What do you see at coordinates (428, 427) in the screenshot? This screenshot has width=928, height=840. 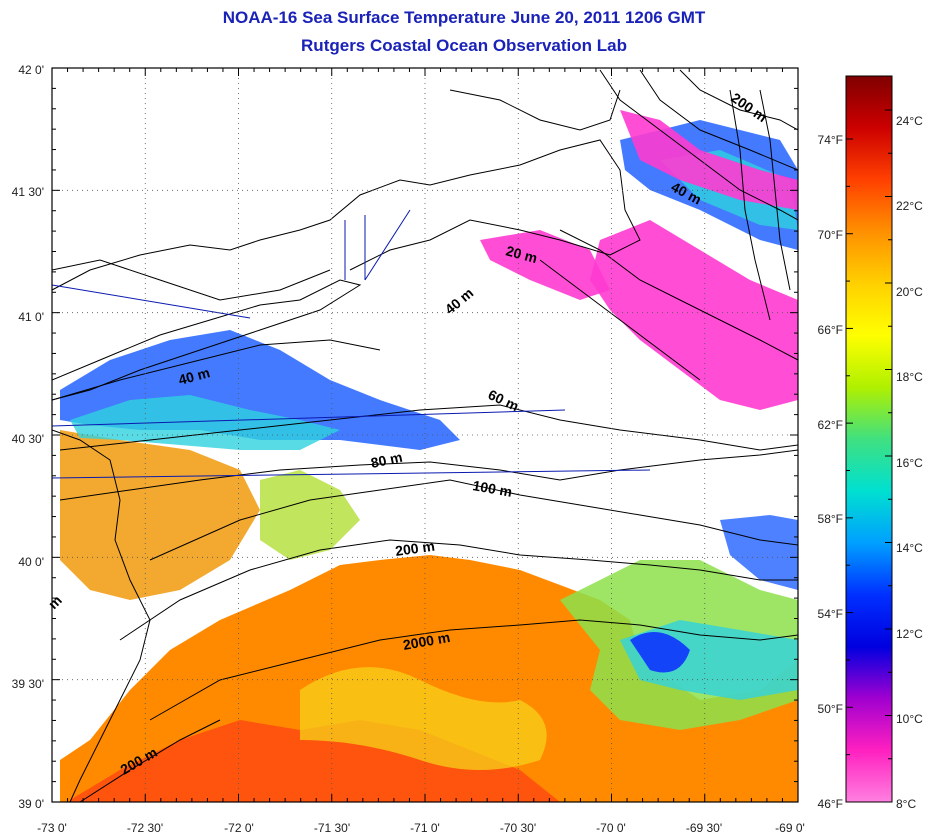 I see `contour-60m` at bounding box center [428, 427].